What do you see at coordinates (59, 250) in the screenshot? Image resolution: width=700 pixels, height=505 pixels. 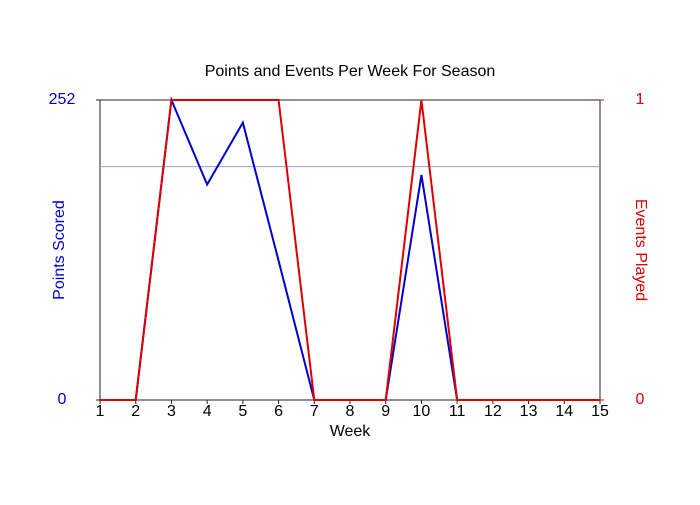 I see `y-axis-label: Points Scored` at bounding box center [59, 250].